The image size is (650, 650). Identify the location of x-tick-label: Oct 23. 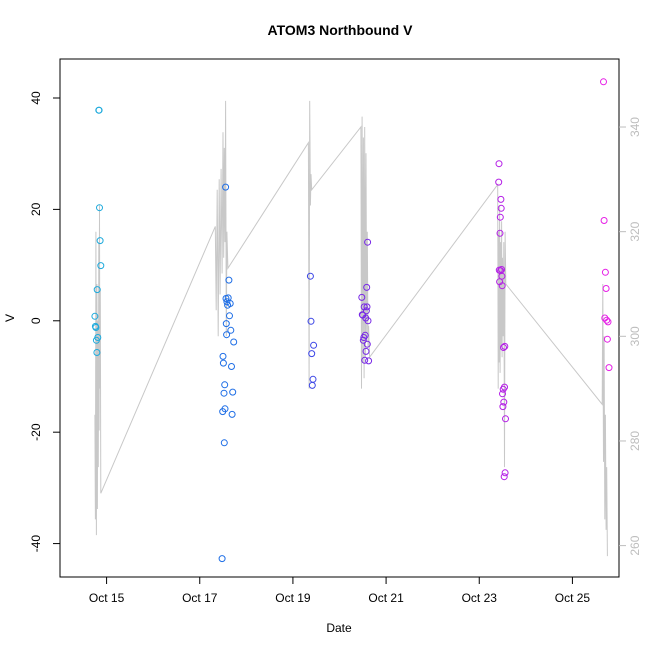
(480, 598).